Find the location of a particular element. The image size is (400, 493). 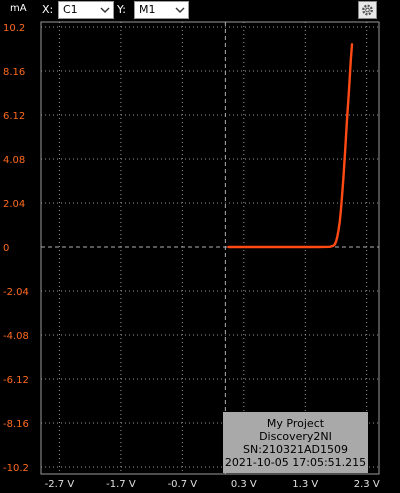

serial-number: SN:210321AD1509 is located at coordinates (295, 449).